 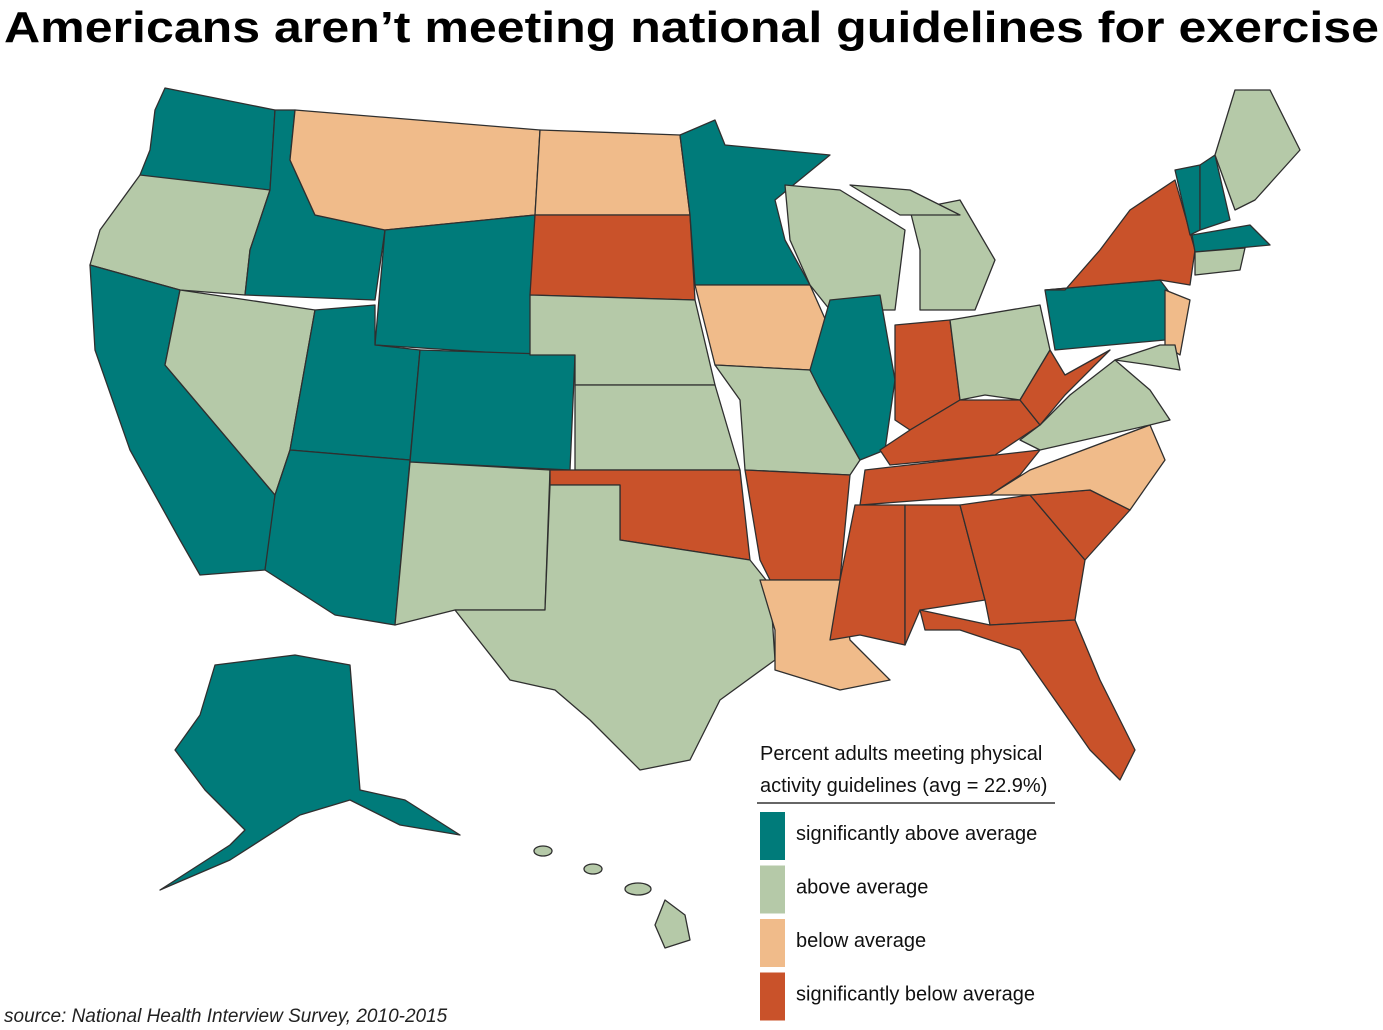 I want to click on legend-label: above average, so click(x=862, y=888).